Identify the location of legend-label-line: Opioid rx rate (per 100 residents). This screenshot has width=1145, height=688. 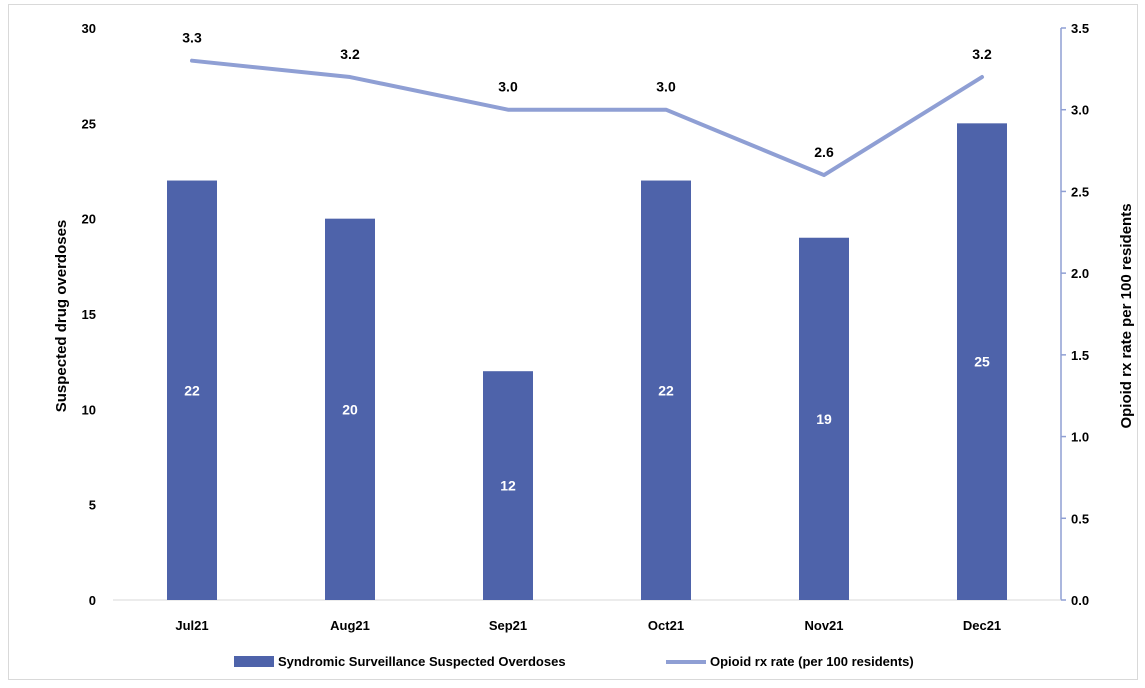
(812, 661).